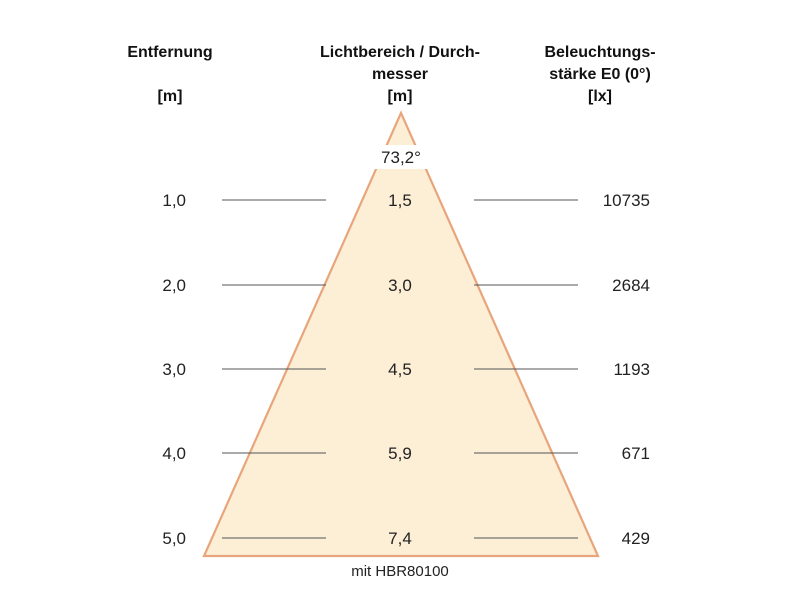  Describe the element at coordinates (600, 52) in the screenshot. I see `illuminance-header-line-1: Beleuchtungs-` at that location.